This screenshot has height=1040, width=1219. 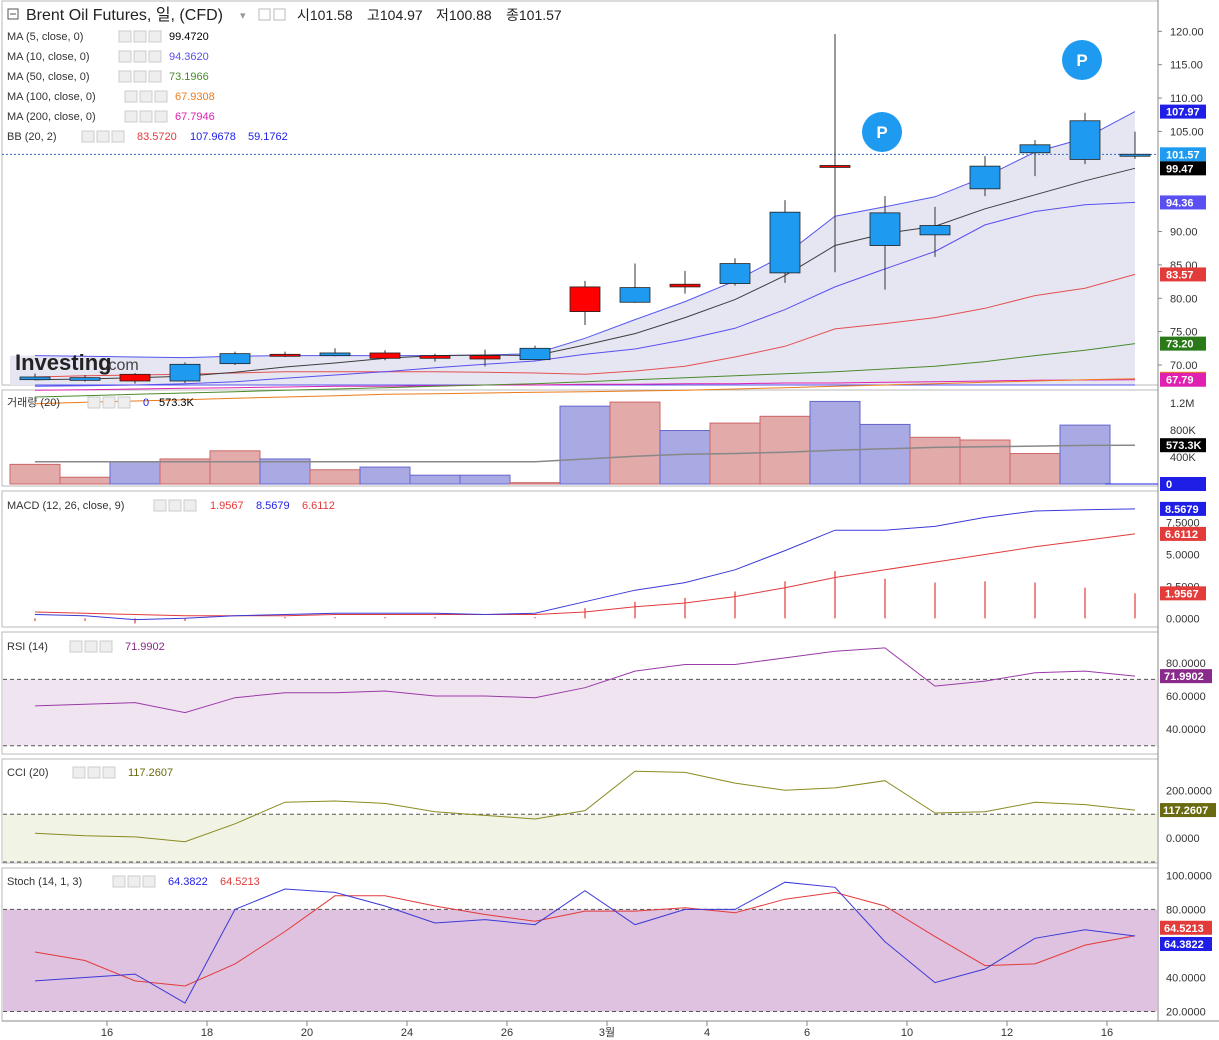 What do you see at coordinates (13, 14) in the screenshot?
I see `collapse-icon` at bounding box center [13, 14].